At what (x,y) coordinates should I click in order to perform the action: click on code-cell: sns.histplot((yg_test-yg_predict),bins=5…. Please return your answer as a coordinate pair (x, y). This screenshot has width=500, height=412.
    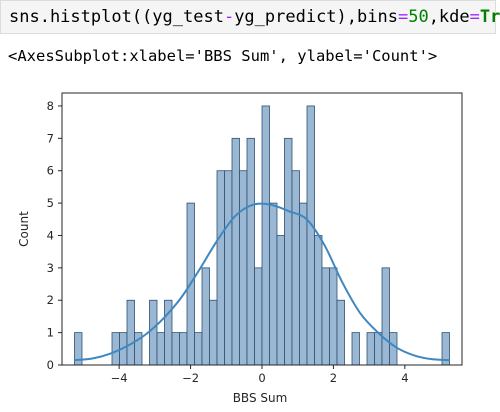
    Looking at the image, I should click on (250, 17).